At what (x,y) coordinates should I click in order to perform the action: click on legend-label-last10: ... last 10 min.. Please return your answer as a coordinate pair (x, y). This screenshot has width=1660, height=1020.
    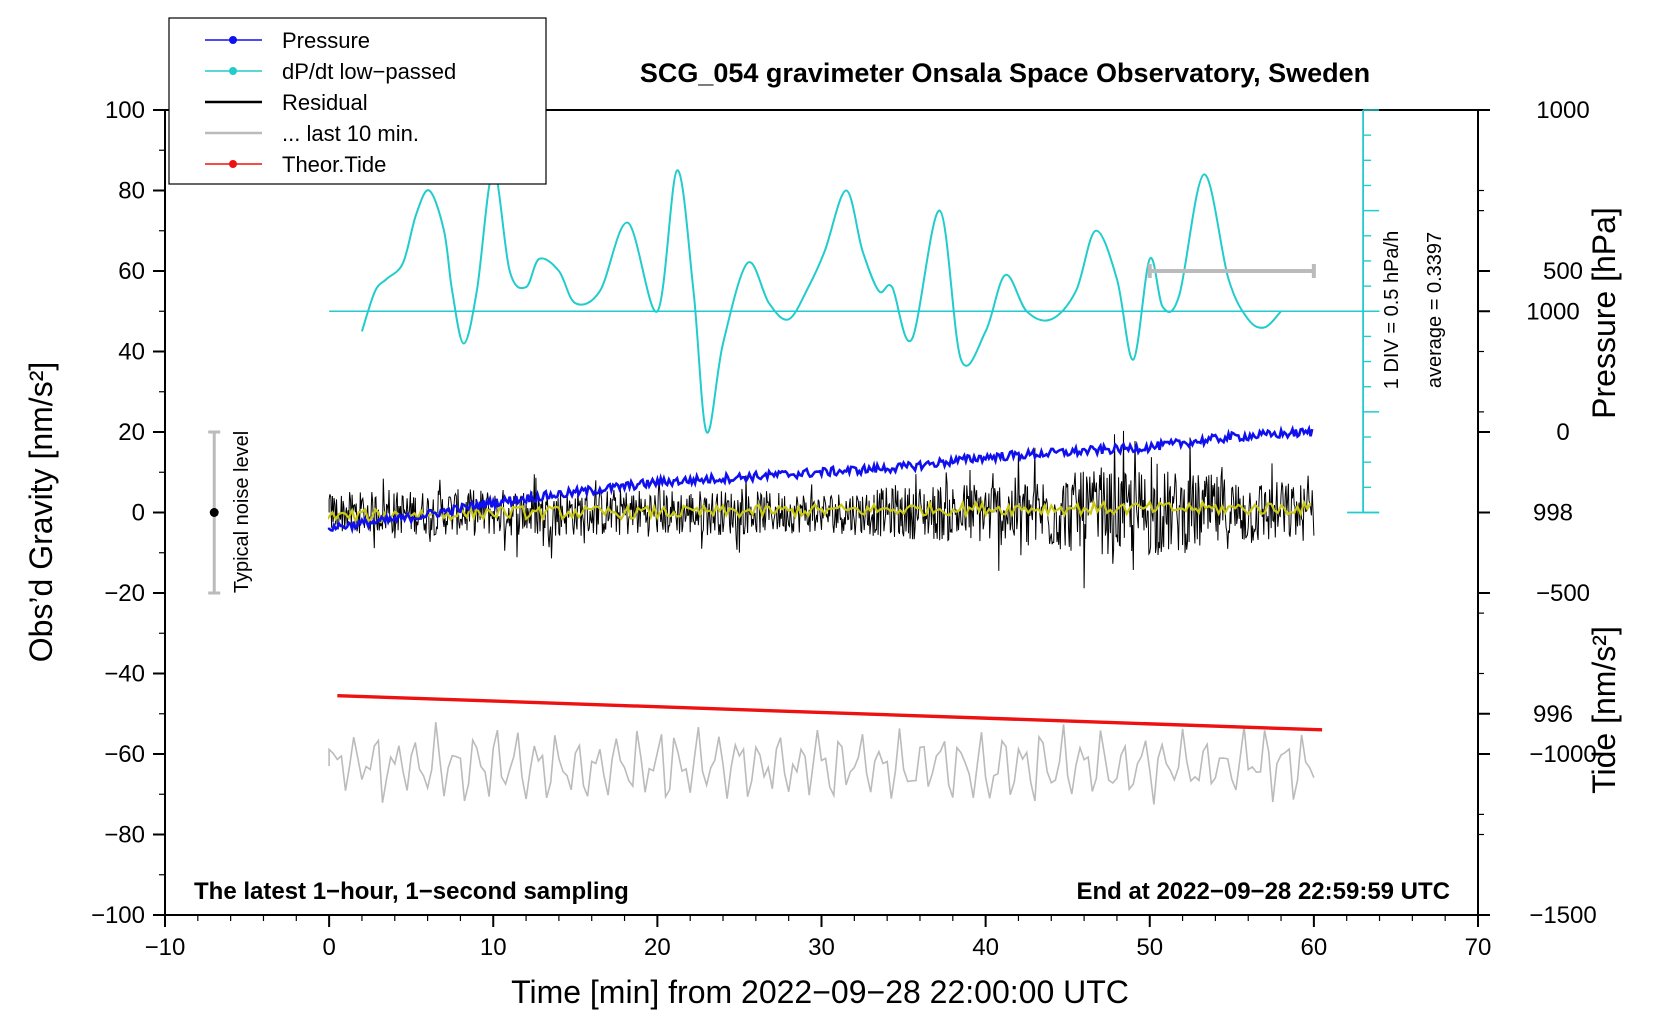
    Looking at the image, I should click on (350, 133).